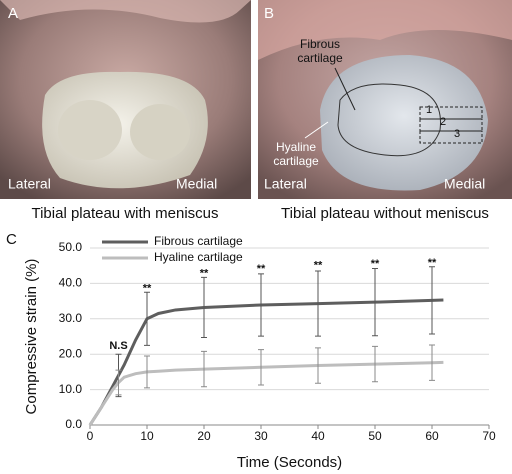 This screenshot has width=512, height=474. What do you see at coordinates (489, 436) in the screenshot?
I see `x-tick-label: 70` at bounding box center [489, 436].